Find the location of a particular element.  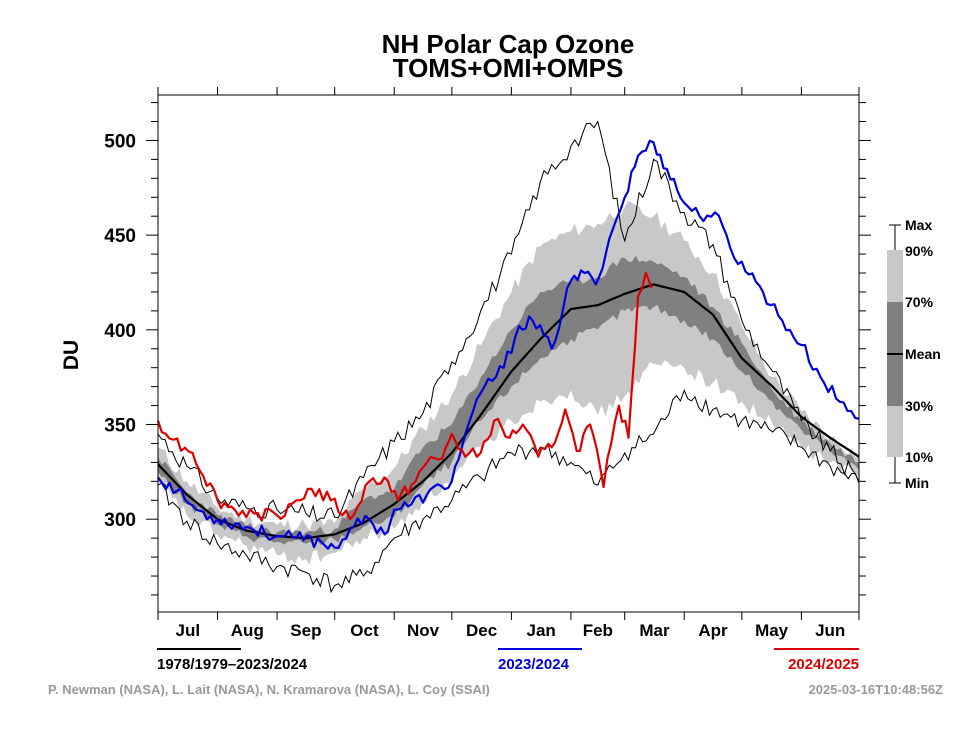

month-label-aug: Aug is located at coordinates (247, 630).